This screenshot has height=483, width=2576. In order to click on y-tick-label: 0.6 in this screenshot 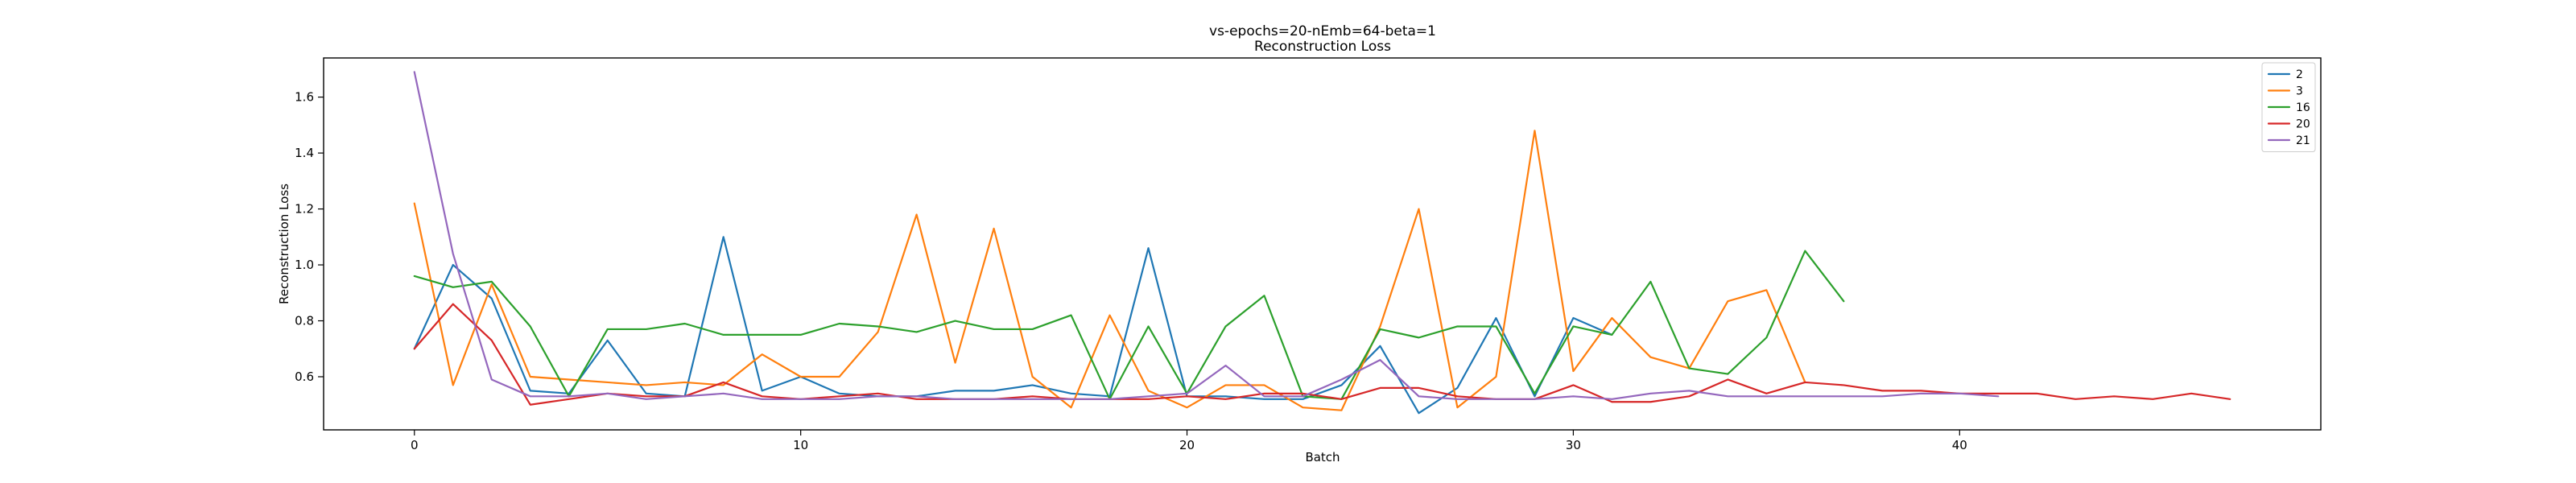, I will do `click(304, 376)`.